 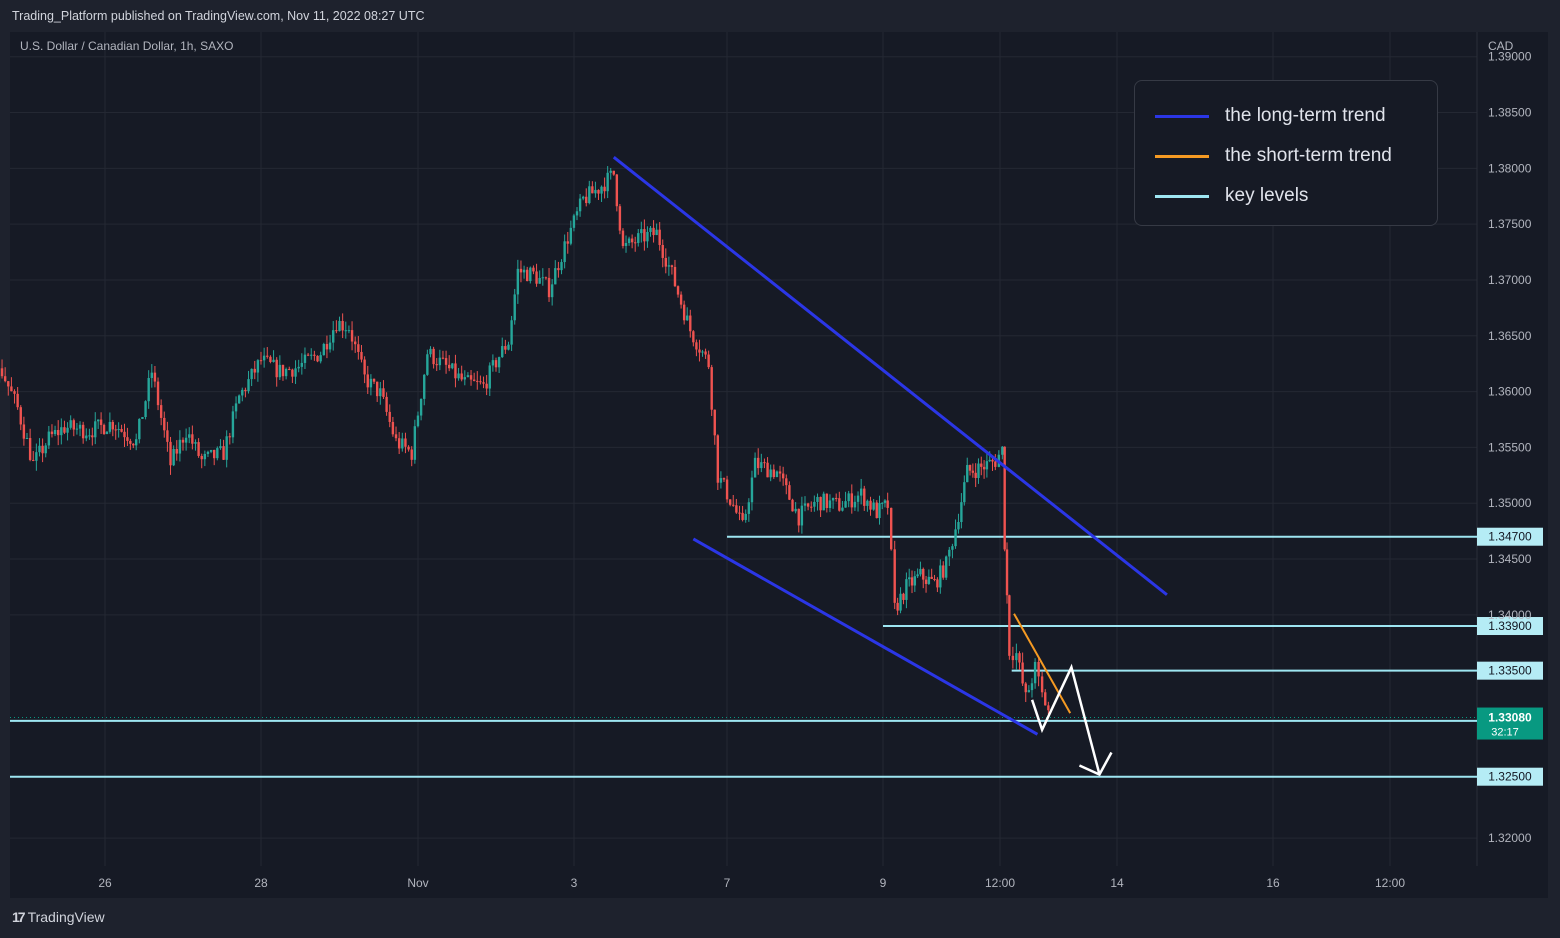 I want to click on legend-swatch-key-levels, so click(x=1182, y=196).